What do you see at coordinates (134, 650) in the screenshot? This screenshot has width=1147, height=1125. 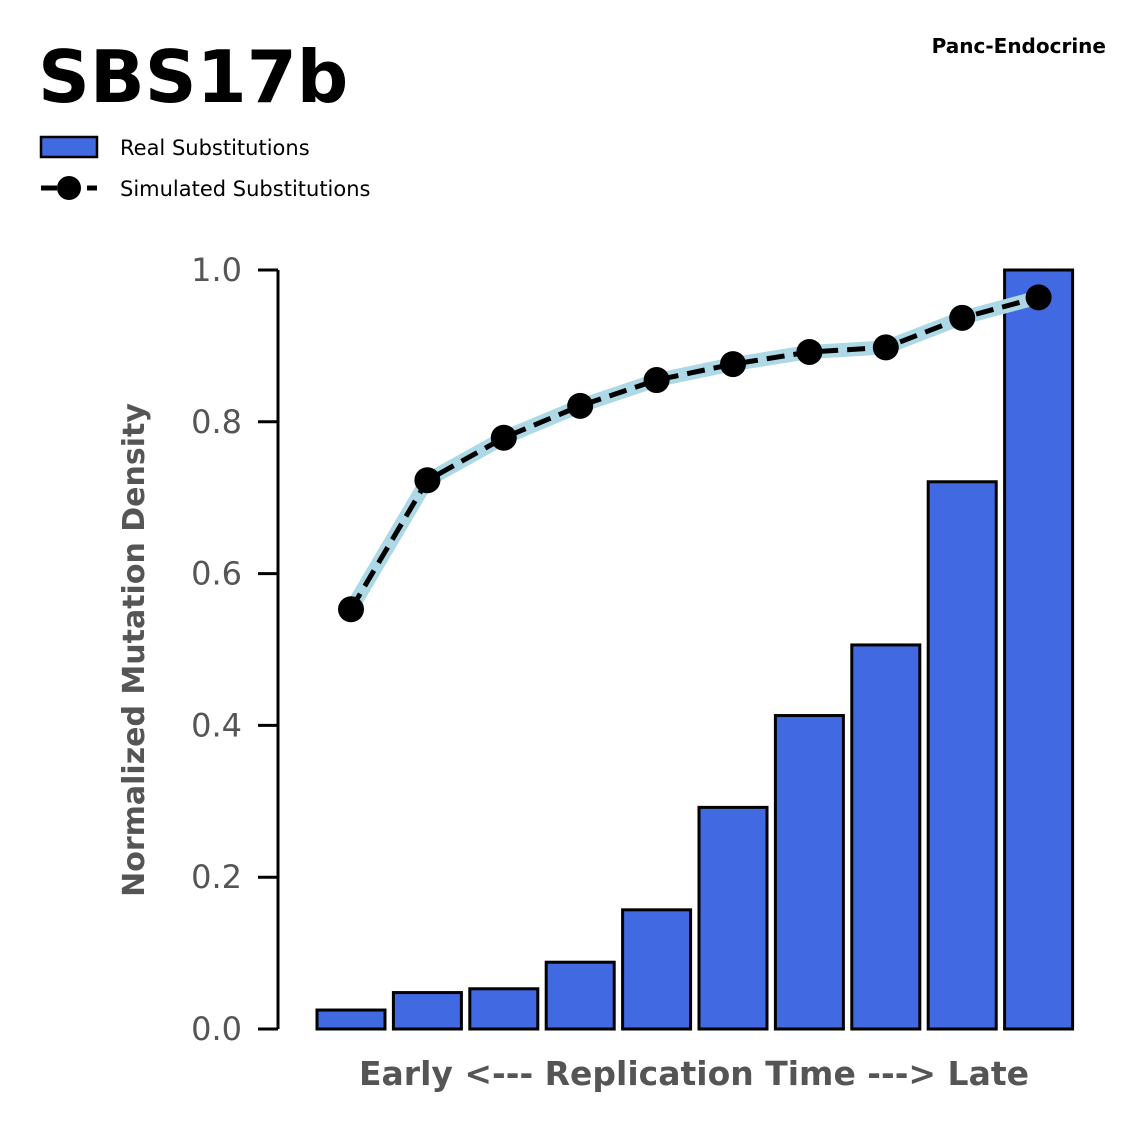 I see `y-axis-label: Normalized Mutation Density` at bounding box center [134, 650].